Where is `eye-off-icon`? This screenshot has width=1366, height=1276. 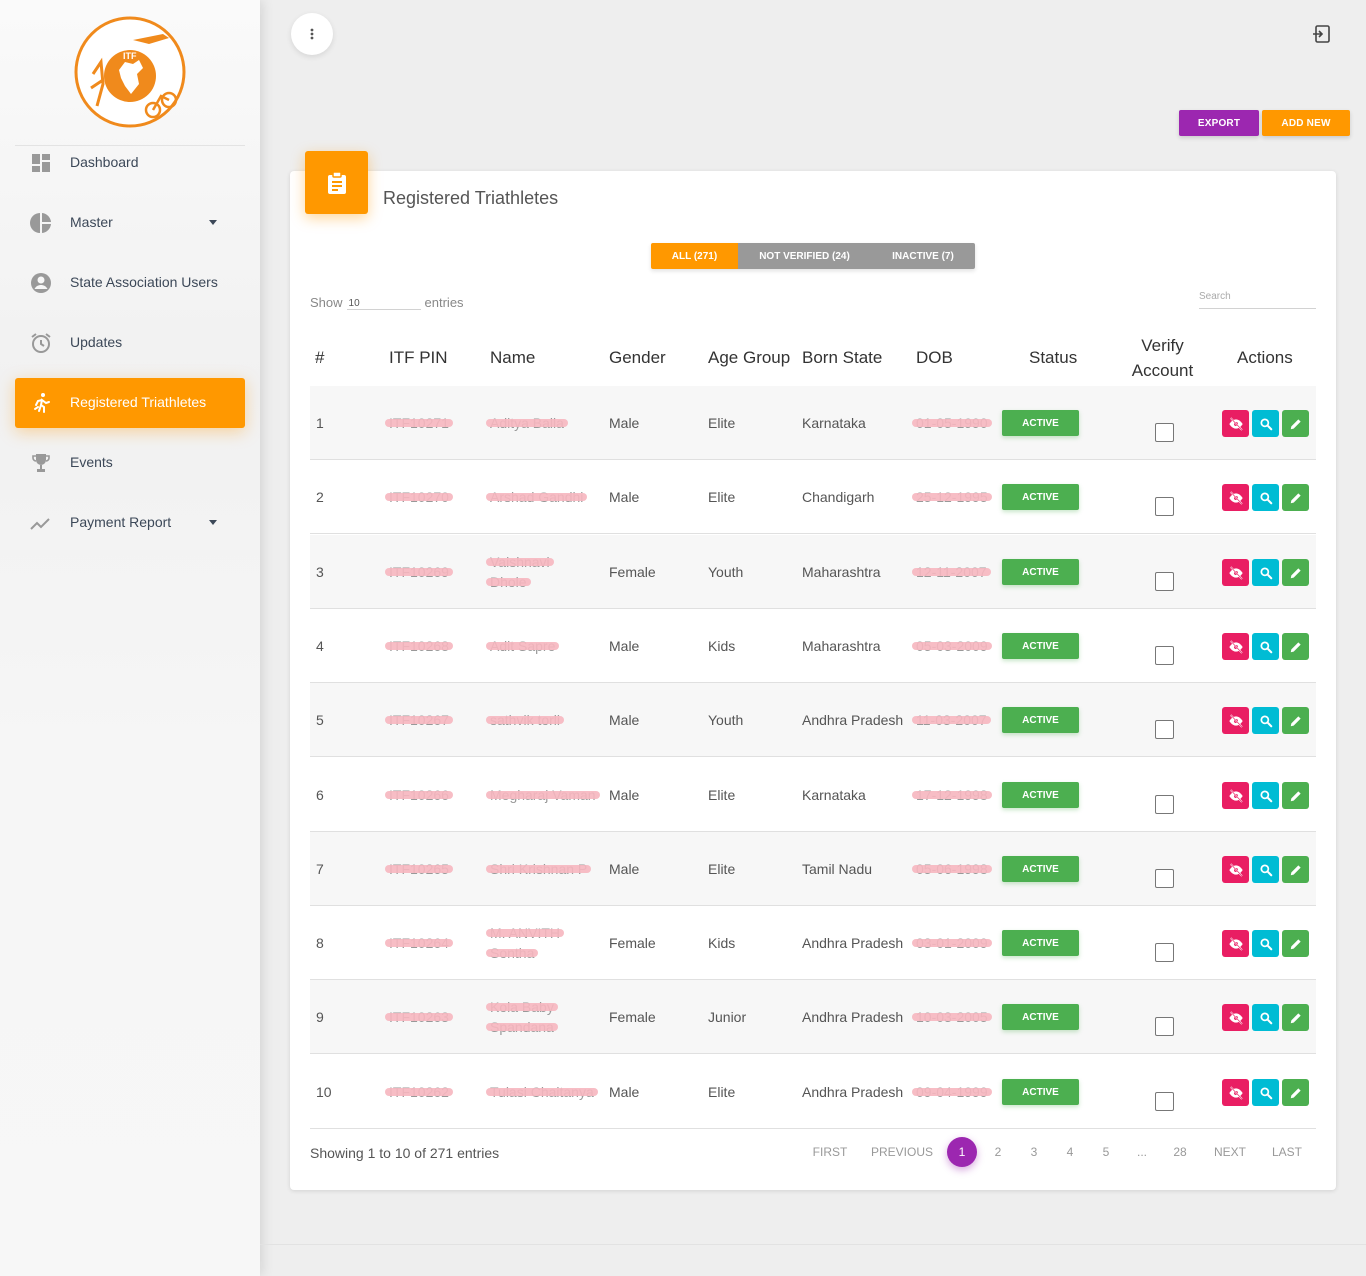
eye-off-icon is located at coordinates (1235, 1017).